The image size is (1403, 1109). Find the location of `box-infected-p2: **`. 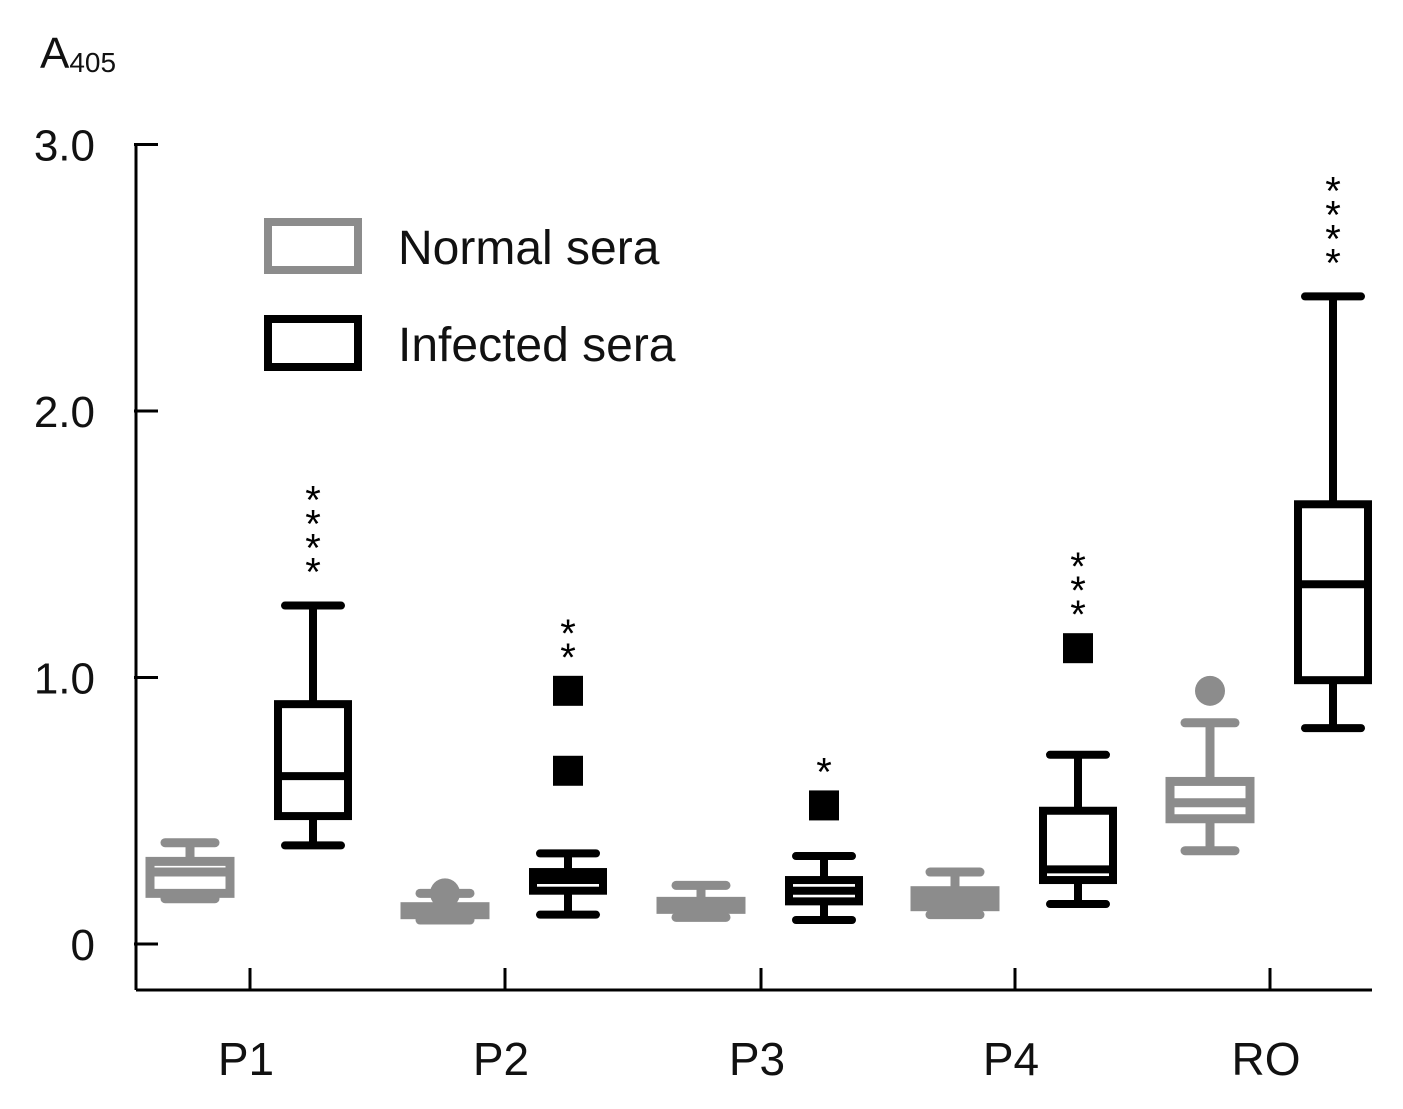

box-infected-p2: ** is located at coordinates (568, 765).